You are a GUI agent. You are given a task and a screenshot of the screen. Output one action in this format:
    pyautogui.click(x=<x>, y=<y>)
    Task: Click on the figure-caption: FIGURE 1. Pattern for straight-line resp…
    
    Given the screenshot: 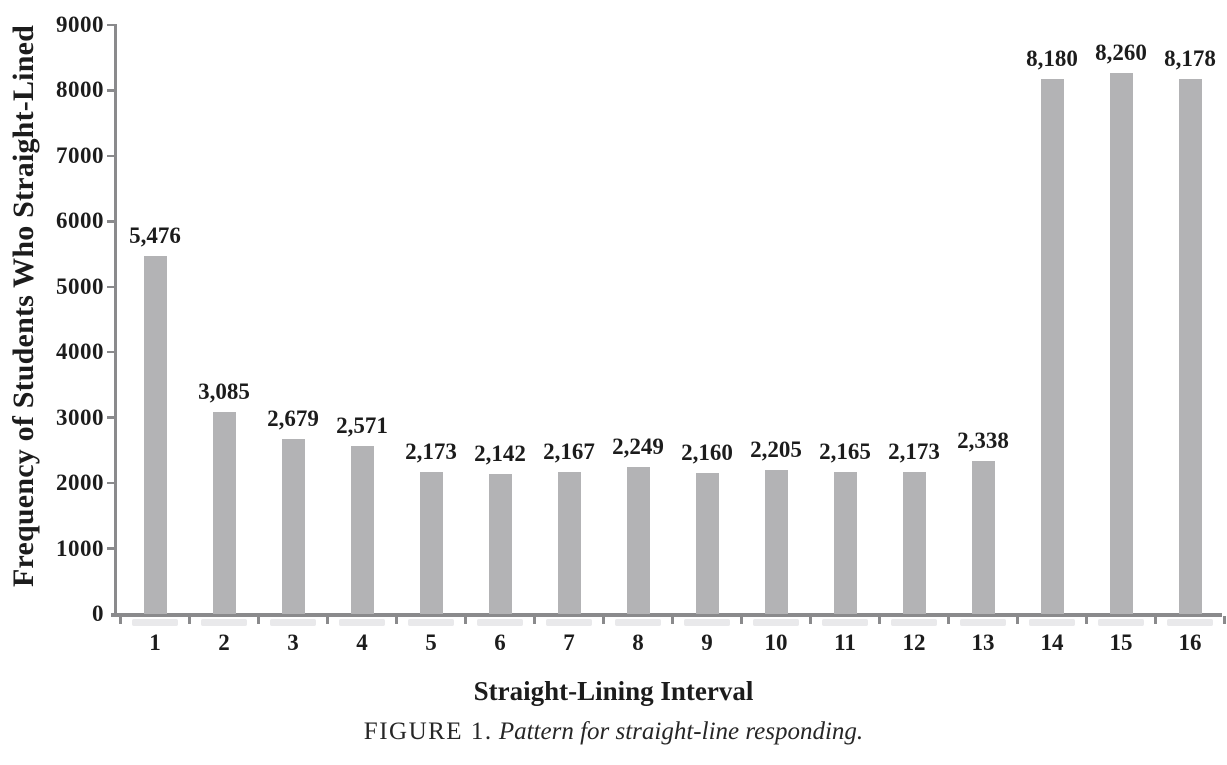 What is the action you would take?
    pyautogui.click(x=613, y=732)
    